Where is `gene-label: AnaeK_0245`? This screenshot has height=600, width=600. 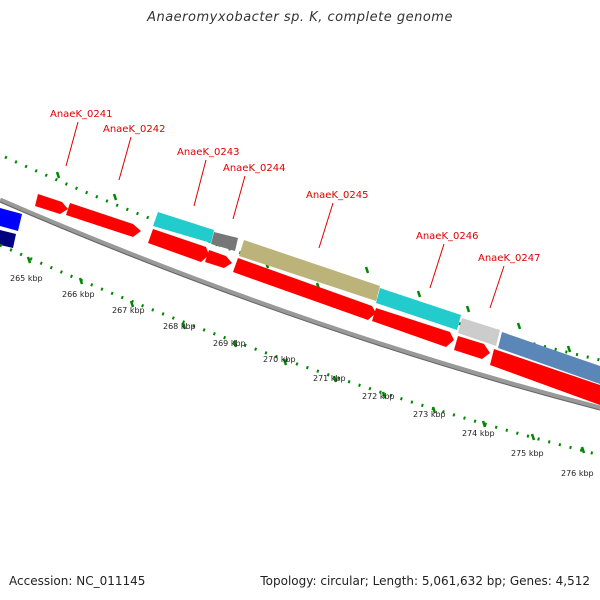
gene-label: AnaeK_0245 is located at coordinates (337, 195).